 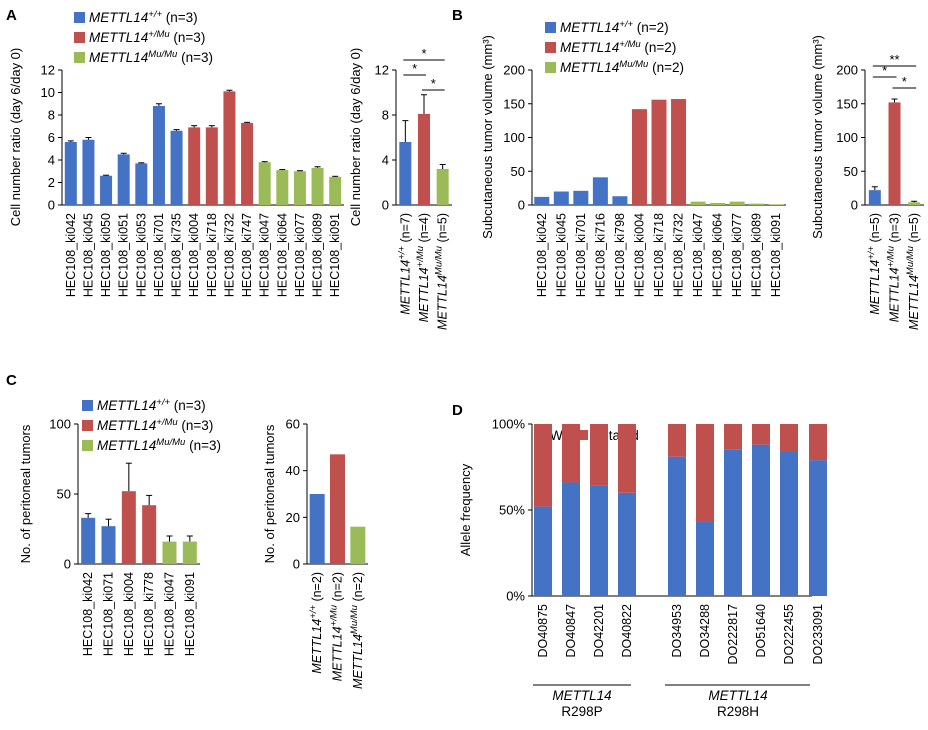 I want to click on x-category-label: HEC108_ki050, so click(x=106, y=255).